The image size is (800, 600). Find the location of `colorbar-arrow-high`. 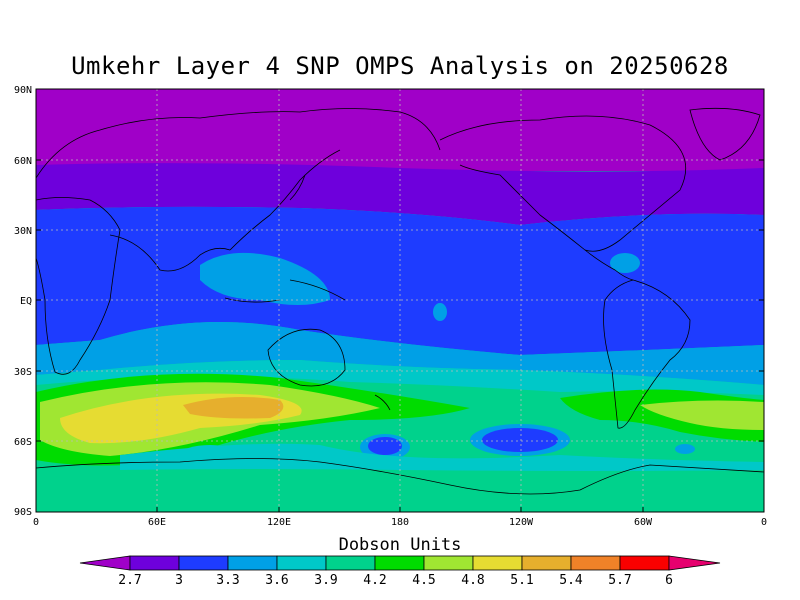

colorbar-arrow-high is located at coordinates (694, 563).